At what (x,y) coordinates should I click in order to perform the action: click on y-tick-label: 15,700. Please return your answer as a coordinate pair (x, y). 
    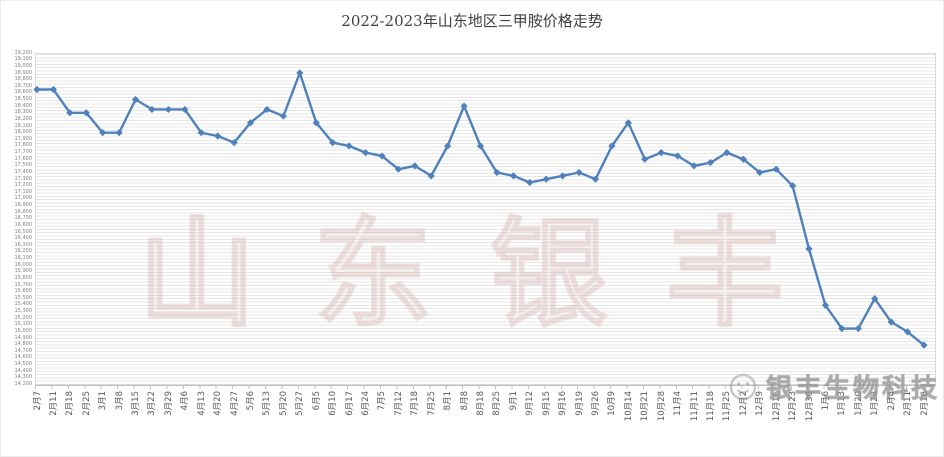
    Looking at the image, I should click on (23, 284).